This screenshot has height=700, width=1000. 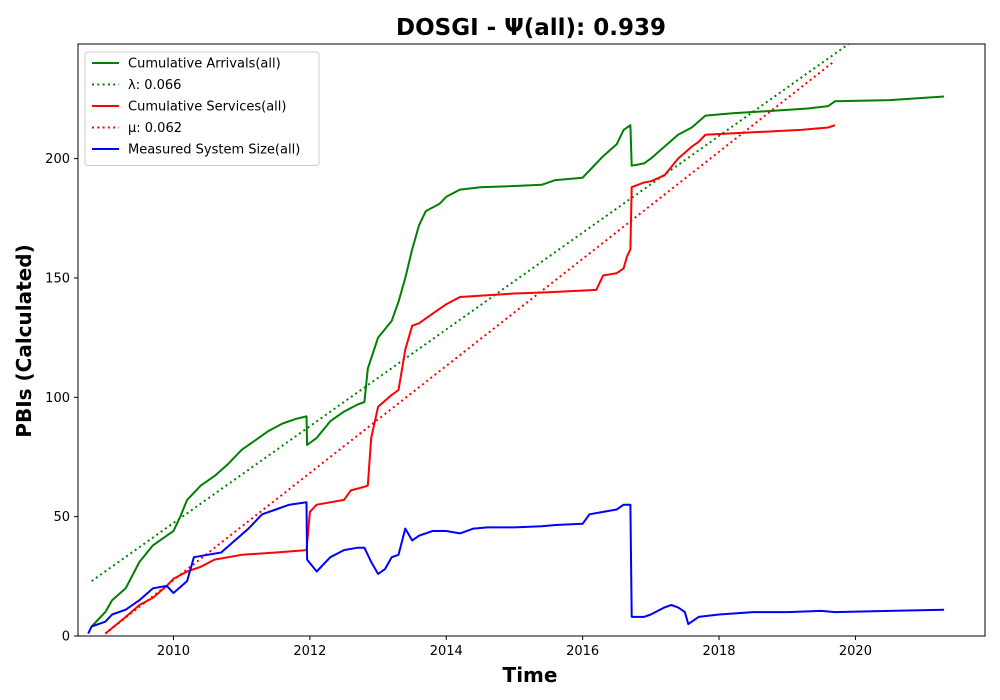 What do you see at coordinates (214, 150) in the screenshot?
I see `legend-label-4: Measured System Size(all)` at bounding box center [214, 150].